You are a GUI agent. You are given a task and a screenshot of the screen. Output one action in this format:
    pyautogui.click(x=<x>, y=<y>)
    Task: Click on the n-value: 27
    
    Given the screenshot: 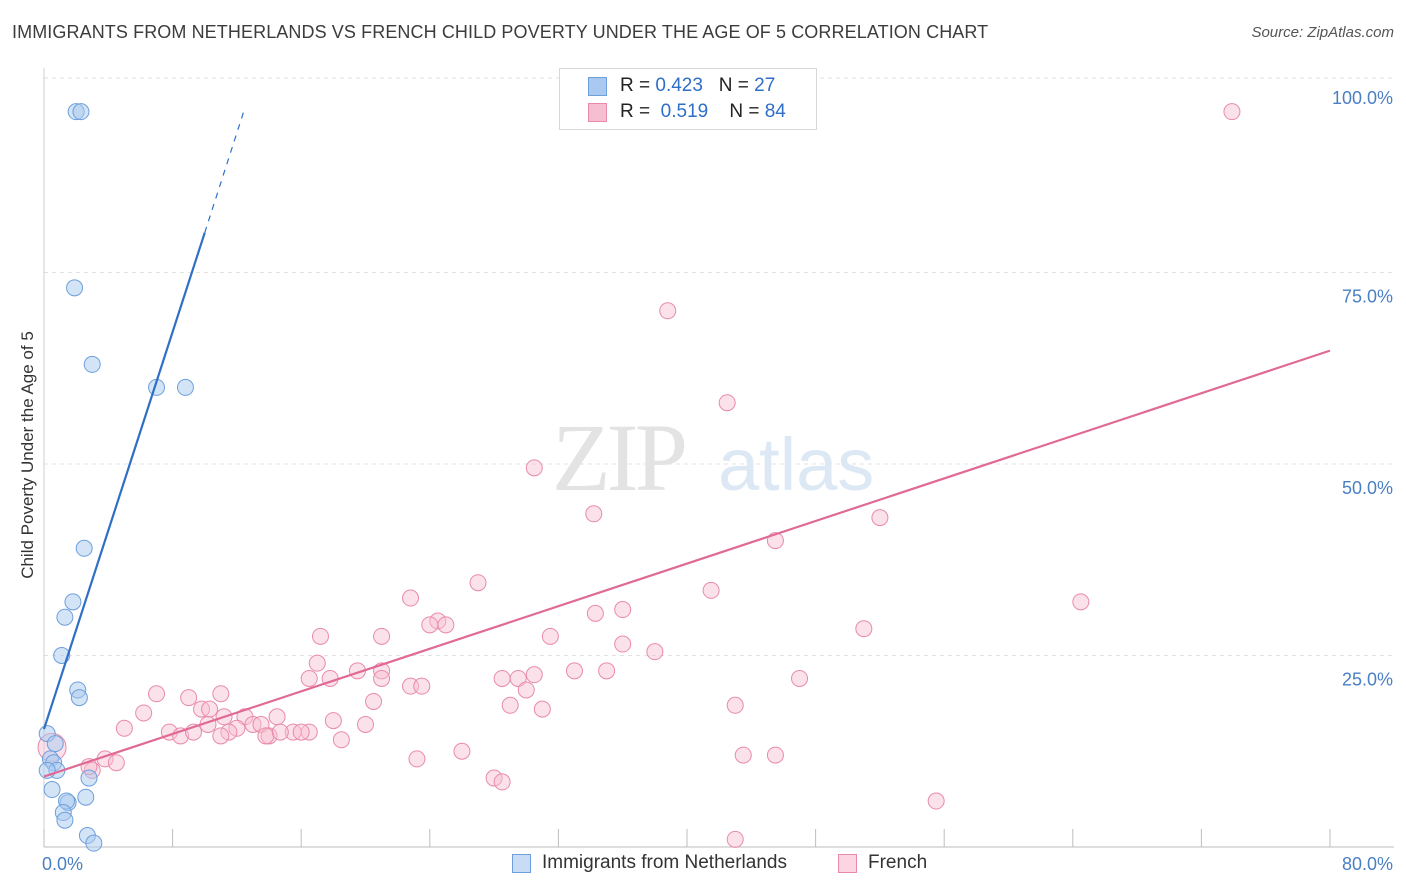 What is the action you would take?
    pyautogui.click(x=765, y=85)
    